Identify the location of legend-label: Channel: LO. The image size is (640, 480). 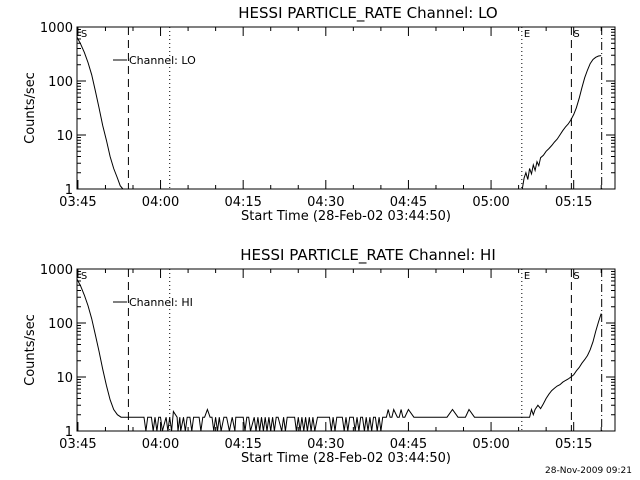
(162, 60).